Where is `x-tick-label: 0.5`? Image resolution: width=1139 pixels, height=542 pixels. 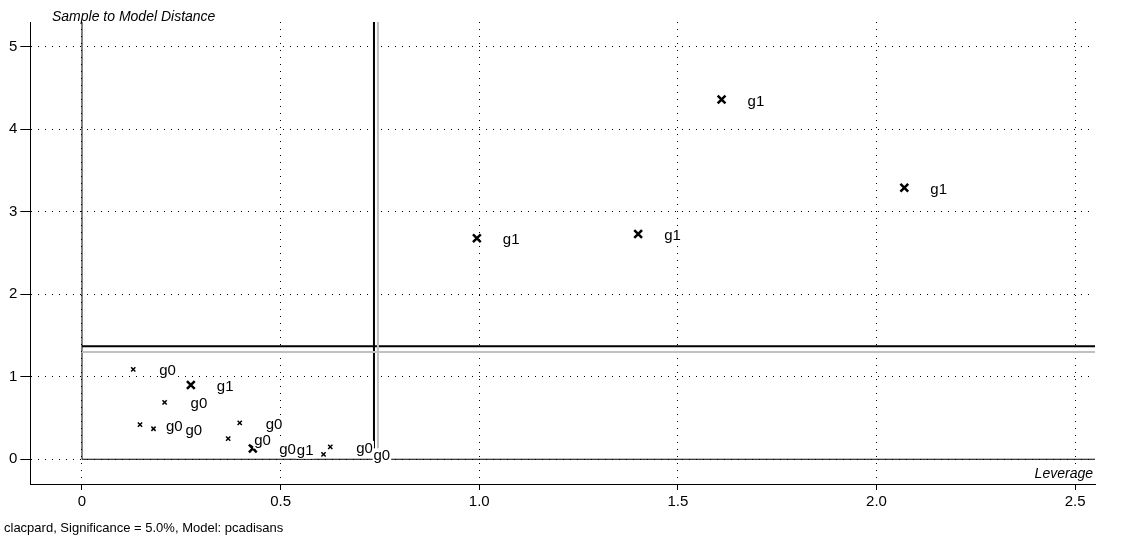
x-tick-label: 0.5 is located at coordinates (281, 501).